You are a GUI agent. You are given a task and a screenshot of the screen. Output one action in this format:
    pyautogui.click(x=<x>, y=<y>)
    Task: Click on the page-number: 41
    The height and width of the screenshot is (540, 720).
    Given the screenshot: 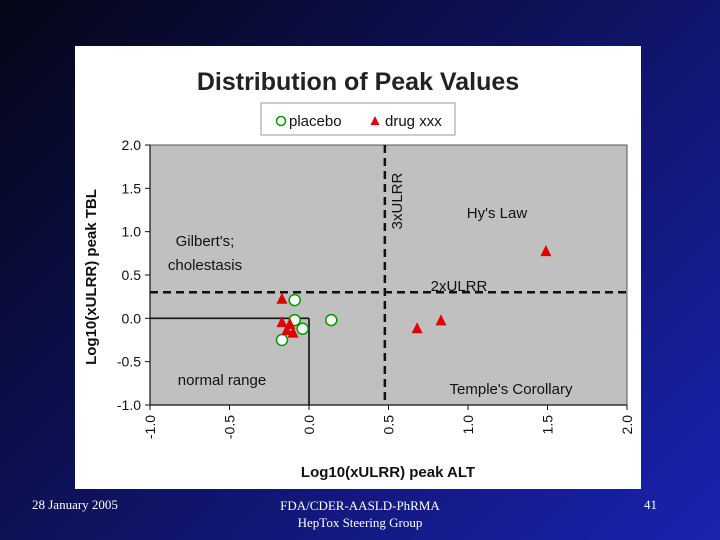 What is the action you would take?
    pyautogui.click(x=650, y=504)
    